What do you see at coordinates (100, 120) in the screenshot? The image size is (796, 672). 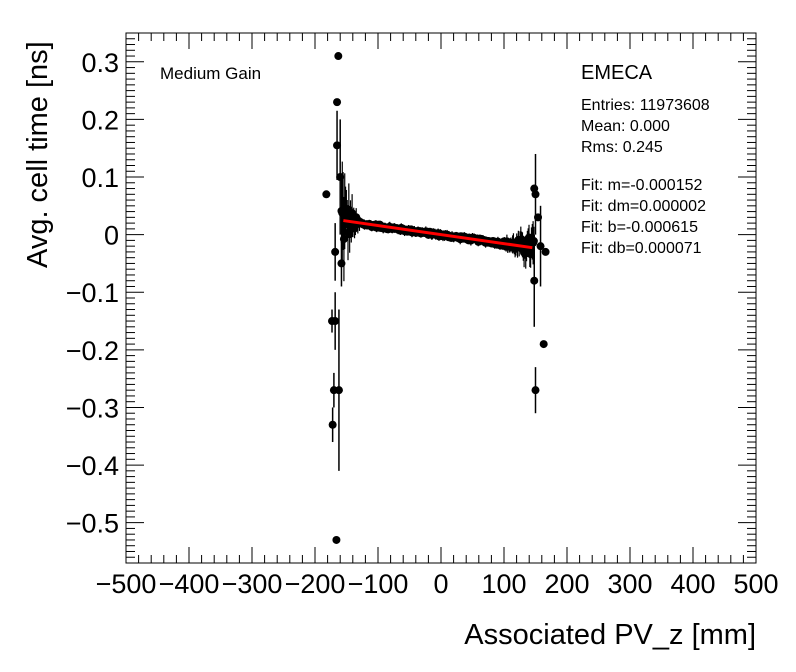 I see `y-tick-label: 0.2` at bounding box center [100, 120].